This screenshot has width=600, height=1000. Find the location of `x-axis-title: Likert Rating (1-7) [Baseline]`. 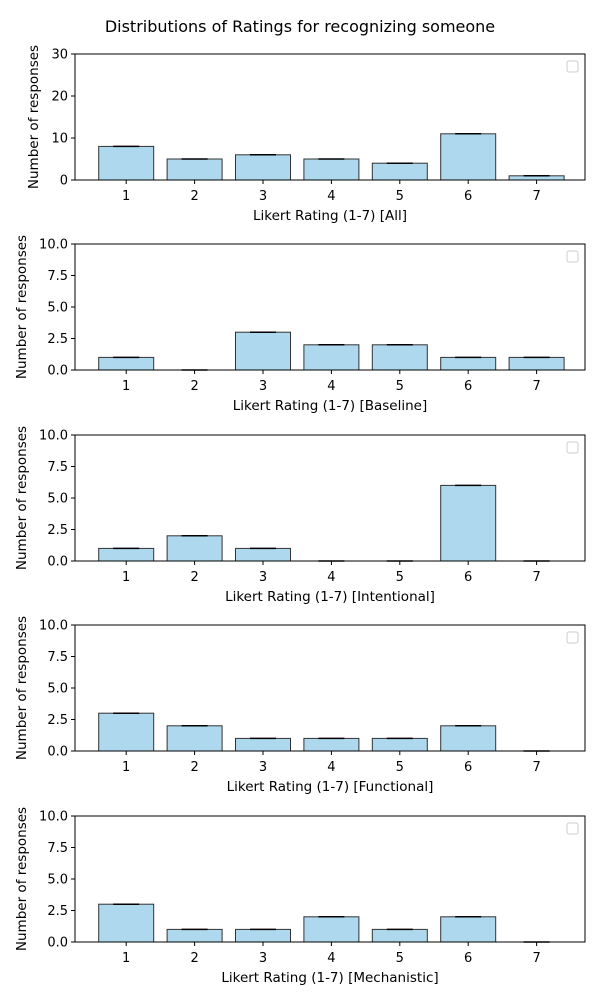

x-axis-title: Likert Rating (1-7) [Baseline] is located at coordinates (330, 406).